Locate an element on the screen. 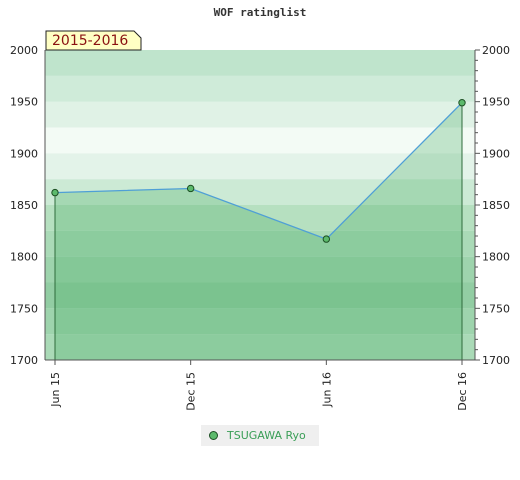 Image resolution: width=520 pixels, height=480 pixels. chart-title: WOF ratinglist is located at coordinates (260, 12).